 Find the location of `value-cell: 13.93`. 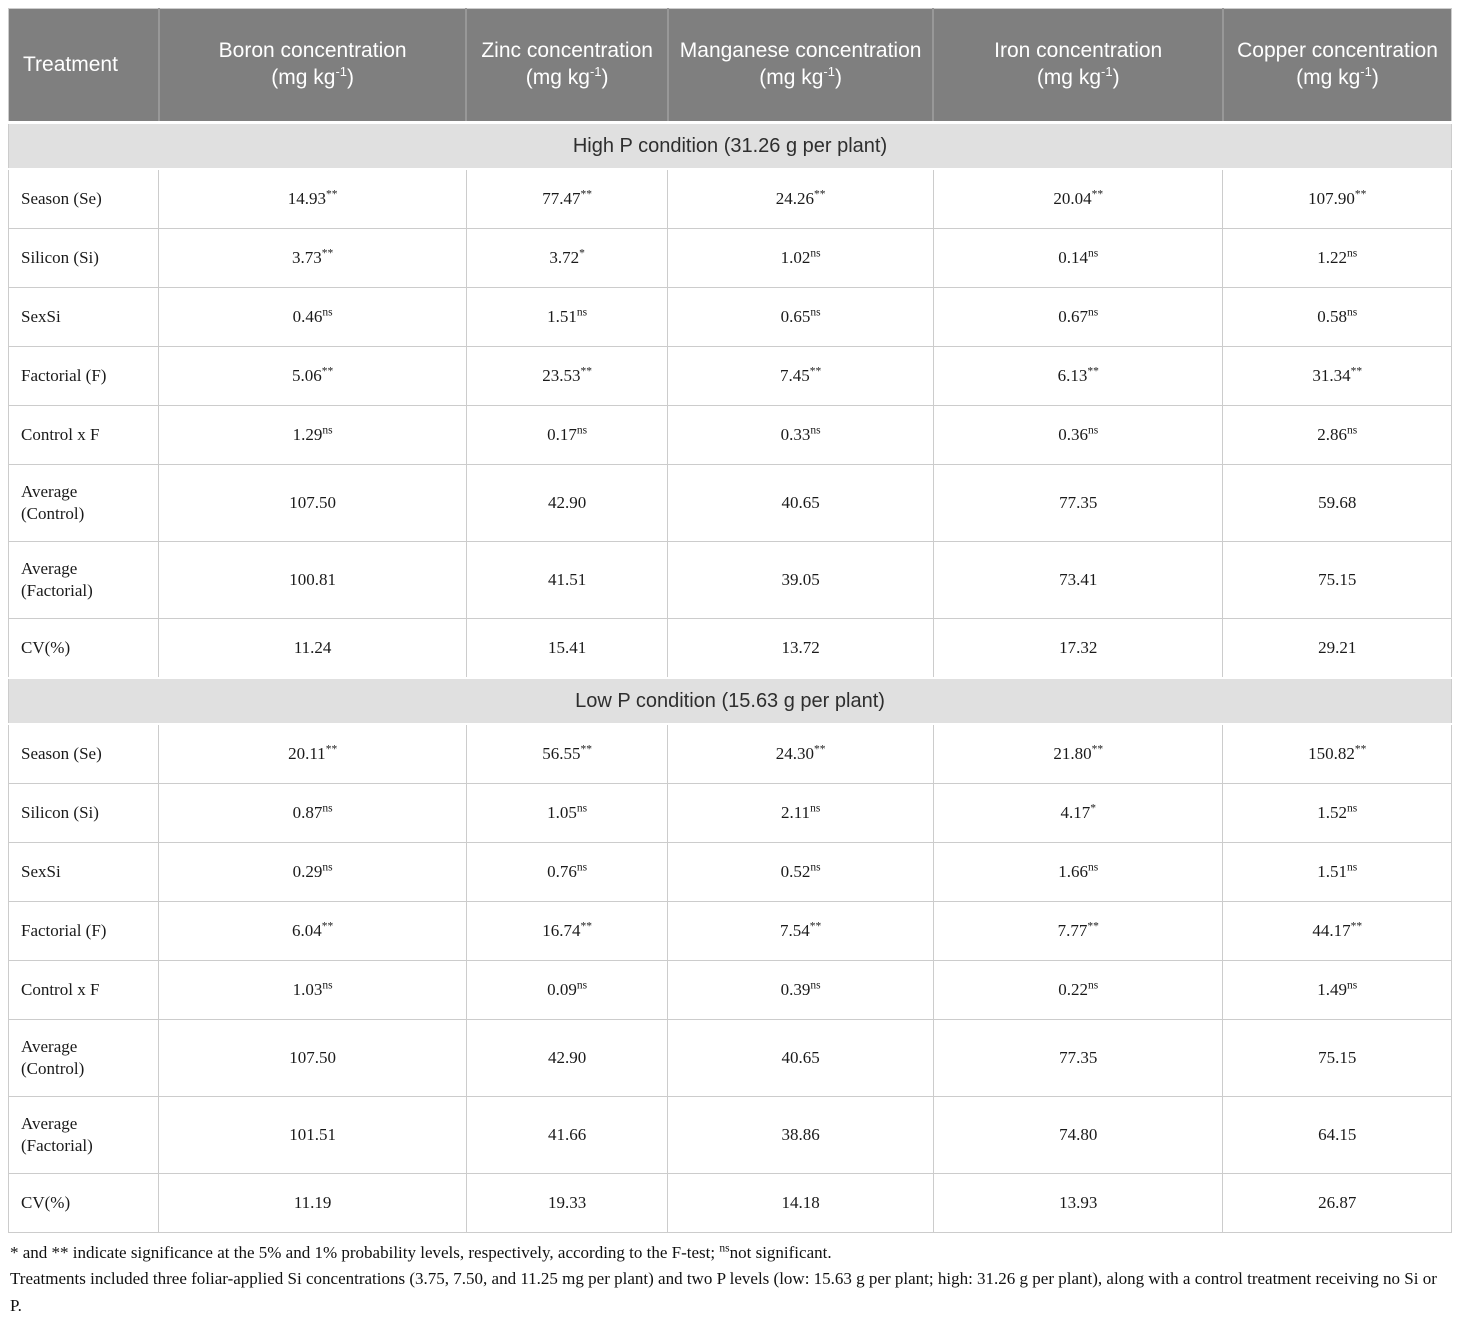

value-cell: 13.93 is located at coordinates (1078, 1203).